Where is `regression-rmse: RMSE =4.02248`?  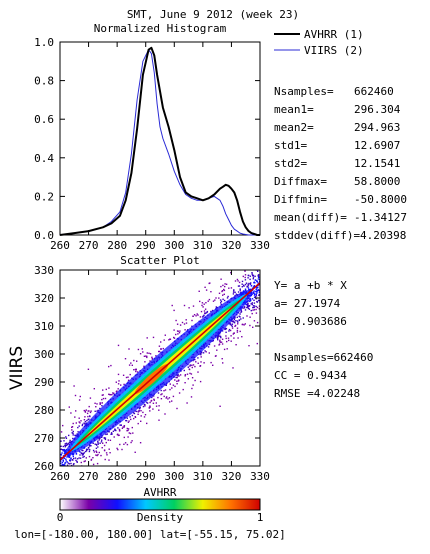
regression-rmse: RMSE =4.02248 is located at coordinates (317, 393).